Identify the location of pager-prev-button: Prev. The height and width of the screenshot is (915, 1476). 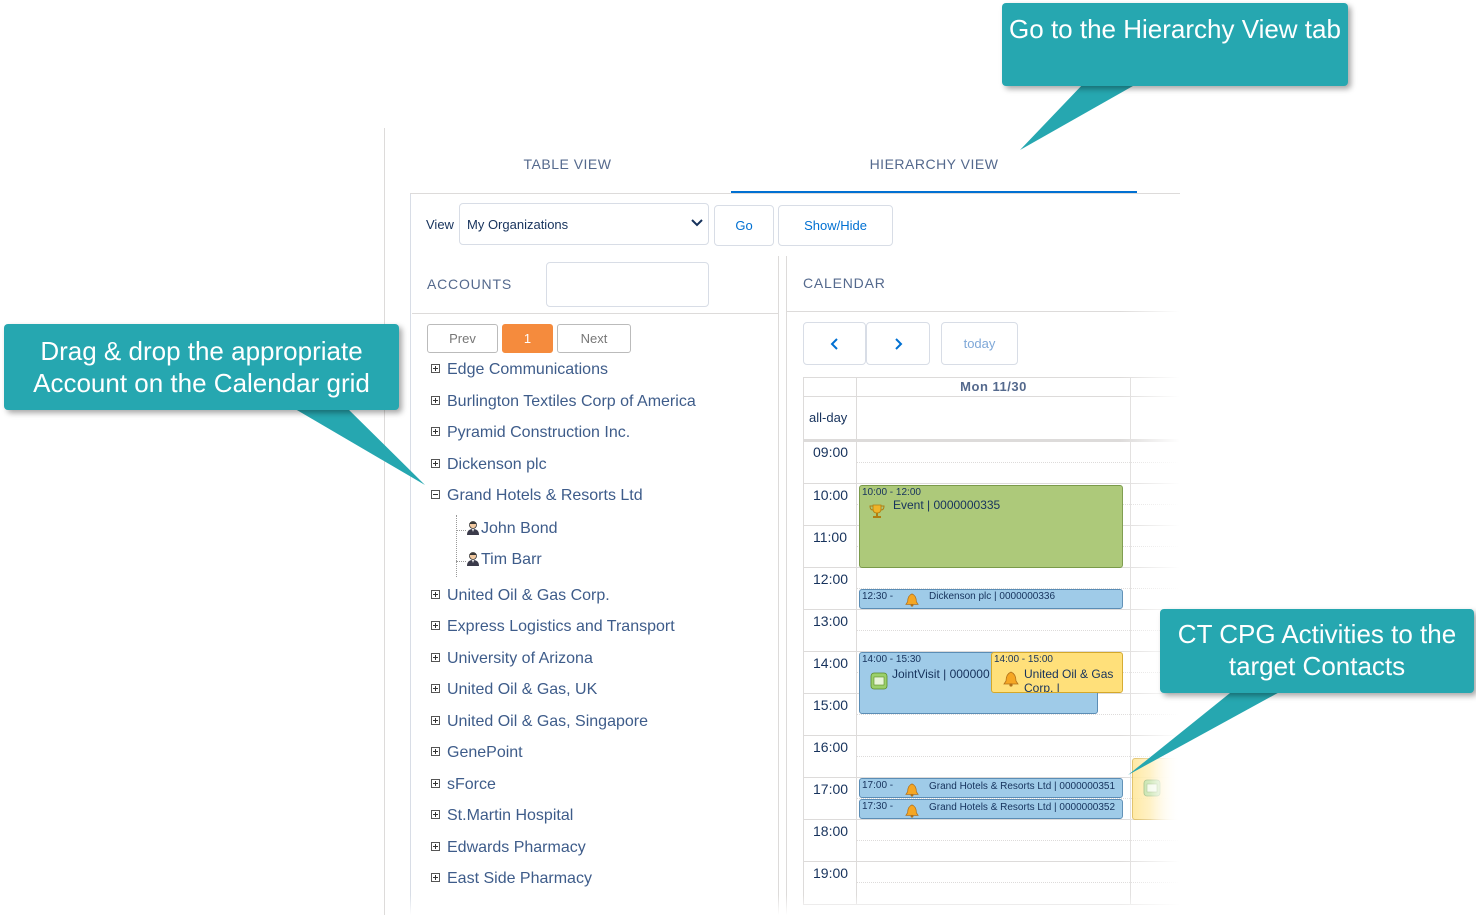
(462, 338).